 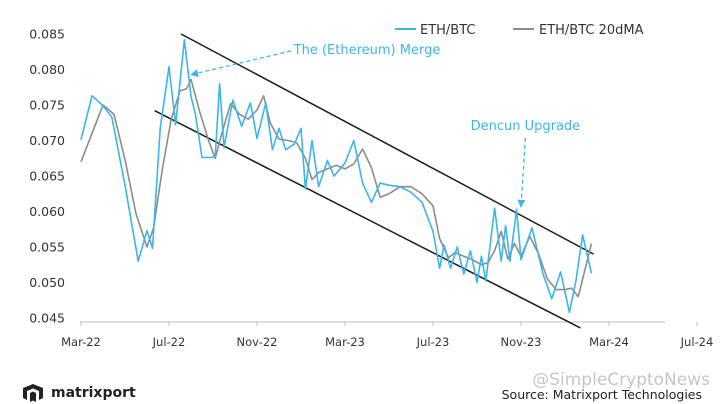 What do you see at coordinates (601, 394) in the screenshot?
I see `source-note: Source: Matrixport Technologies` at bounding box center [601, 394].